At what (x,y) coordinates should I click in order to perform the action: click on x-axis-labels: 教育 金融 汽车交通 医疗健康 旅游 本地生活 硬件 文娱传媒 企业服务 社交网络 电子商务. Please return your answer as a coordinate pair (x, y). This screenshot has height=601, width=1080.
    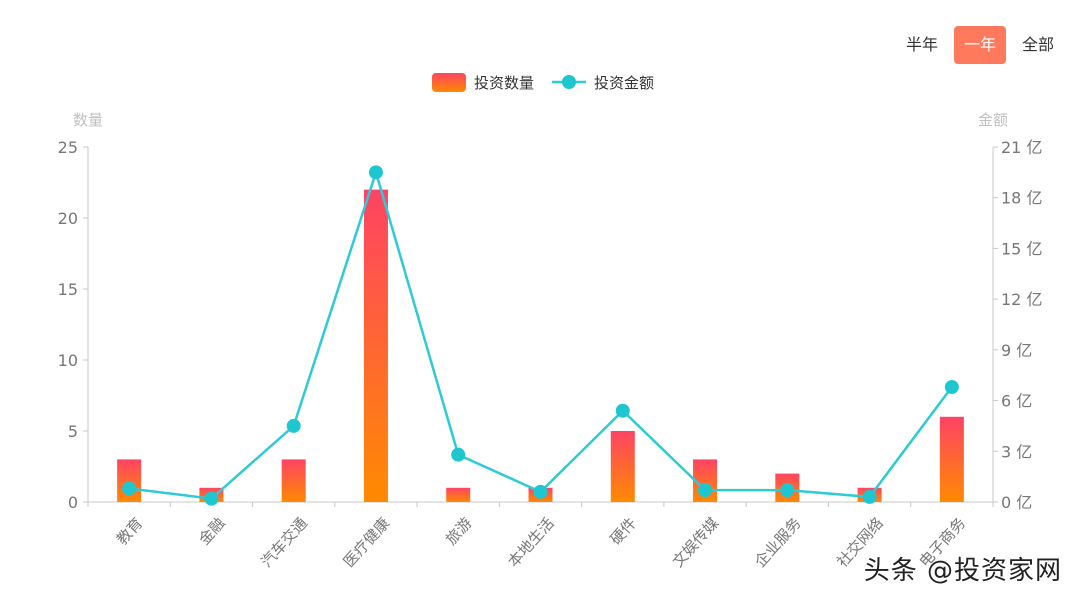
    Looking at the image, I should click on (541, 542).